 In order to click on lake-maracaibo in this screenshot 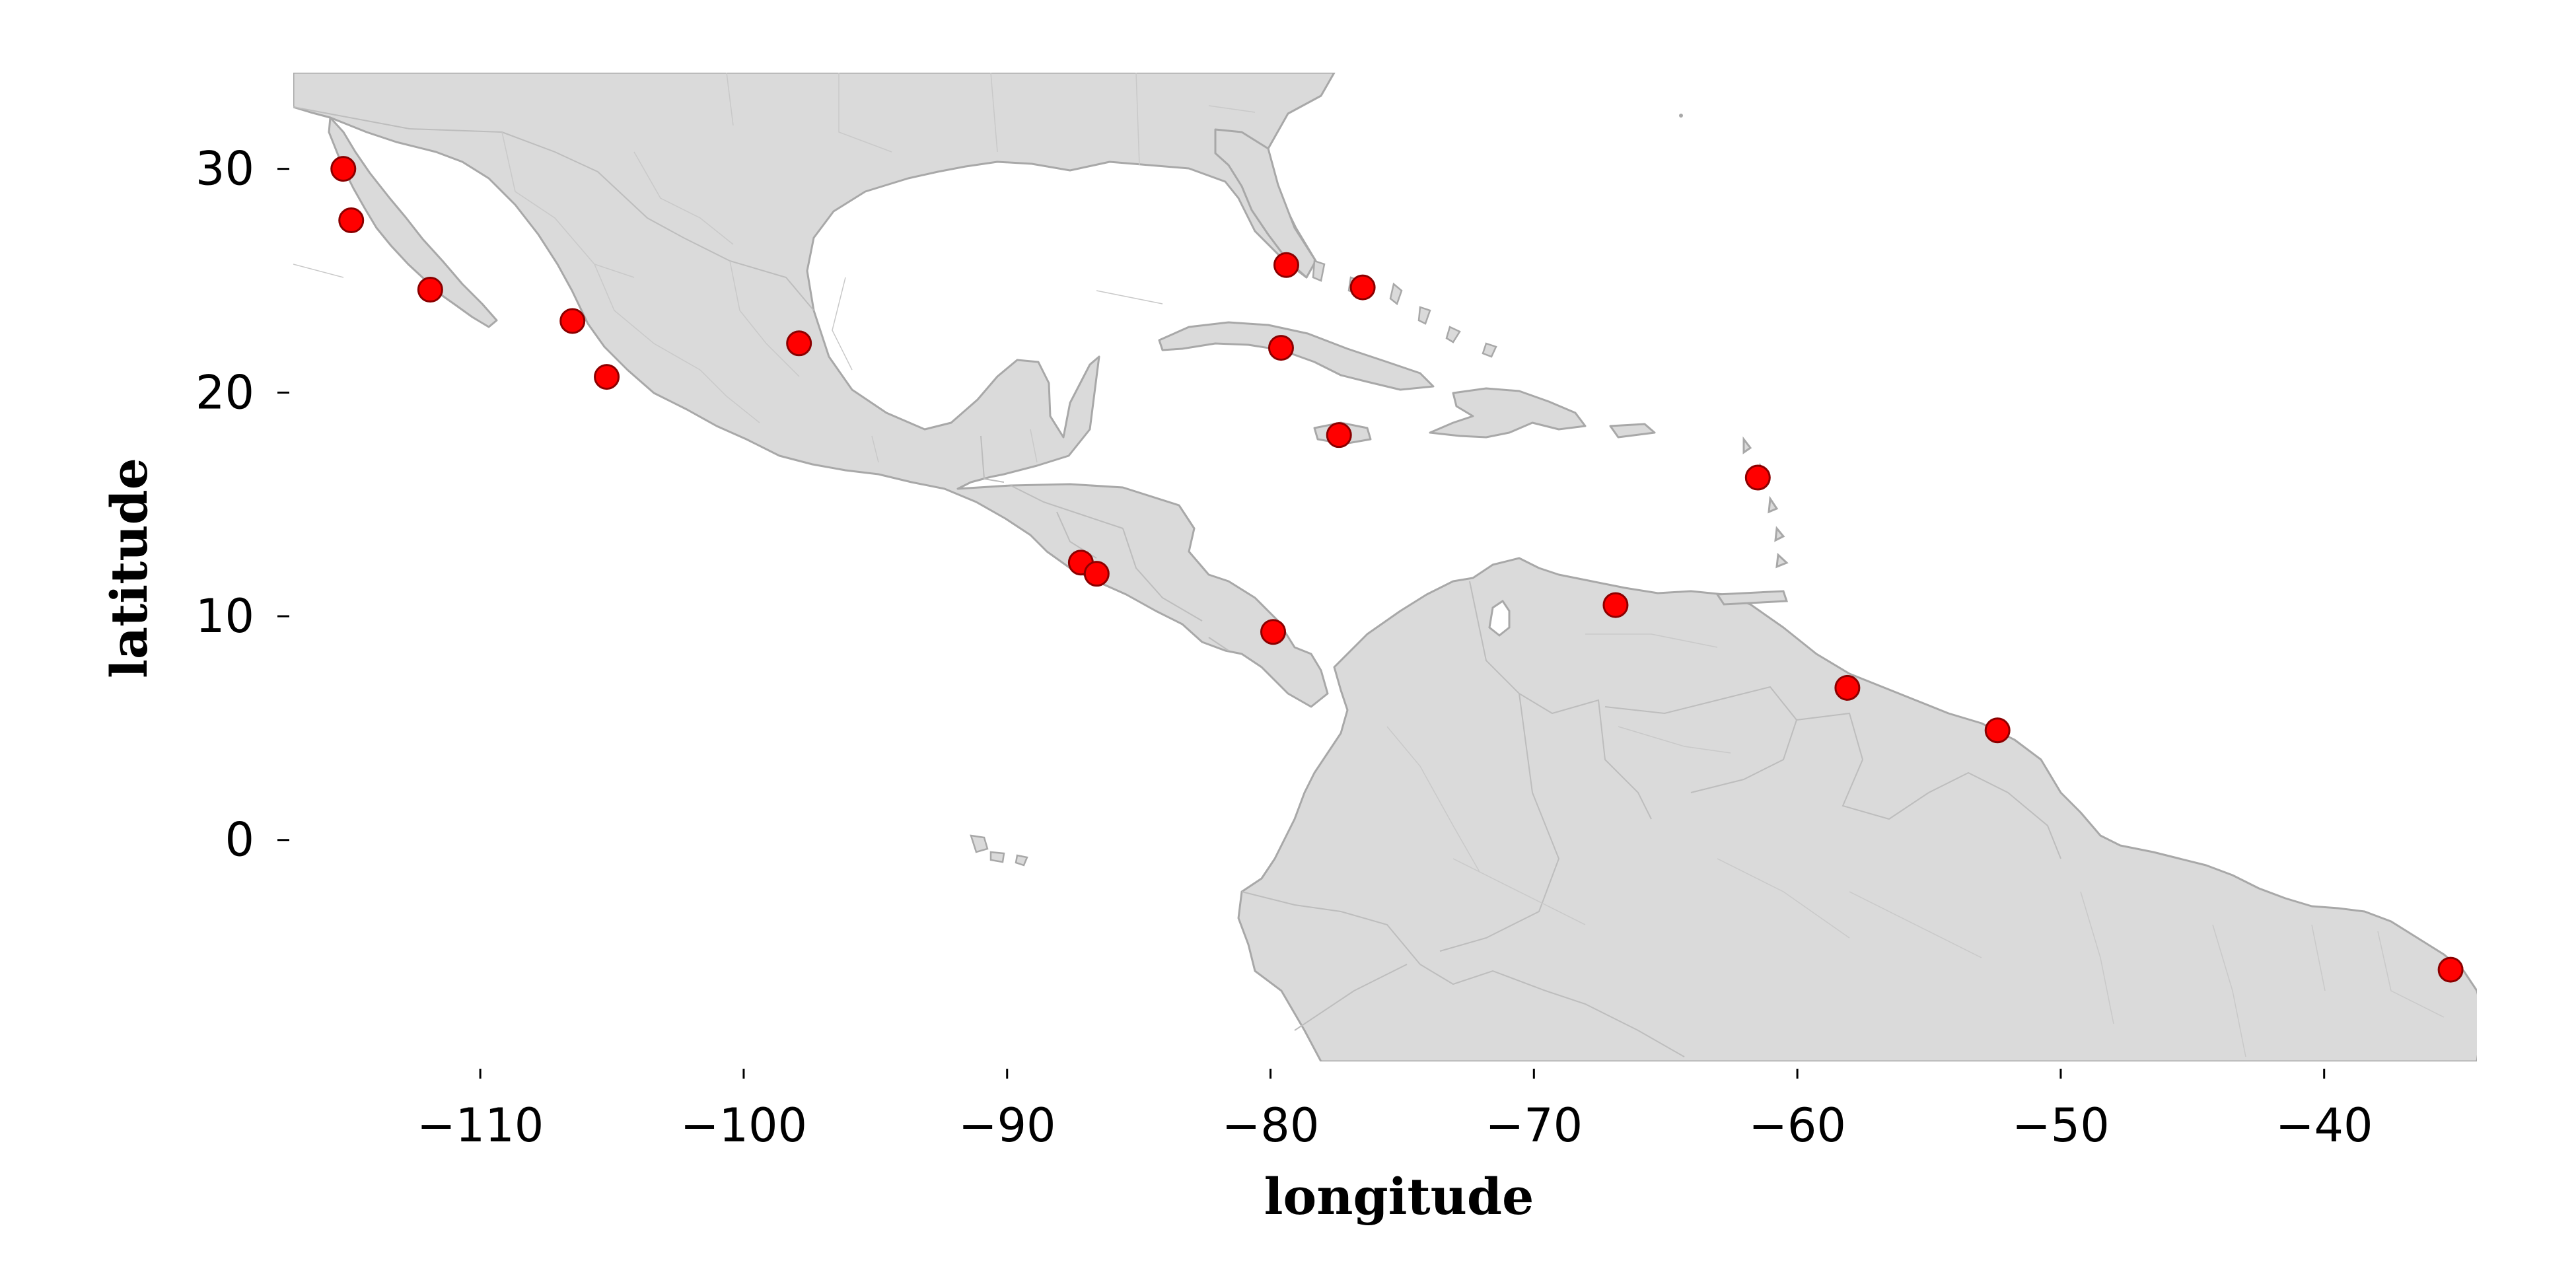, I will do `click(1500, 618)`.